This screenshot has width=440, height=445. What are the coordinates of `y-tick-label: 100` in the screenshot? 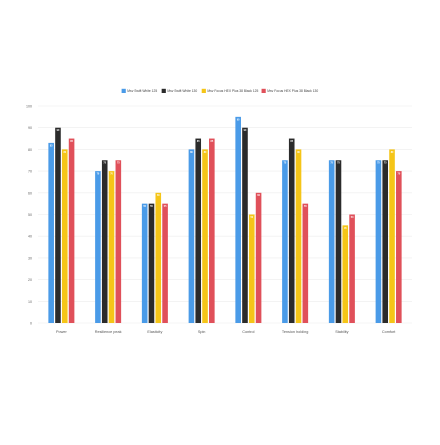 It's located at (29, 107).